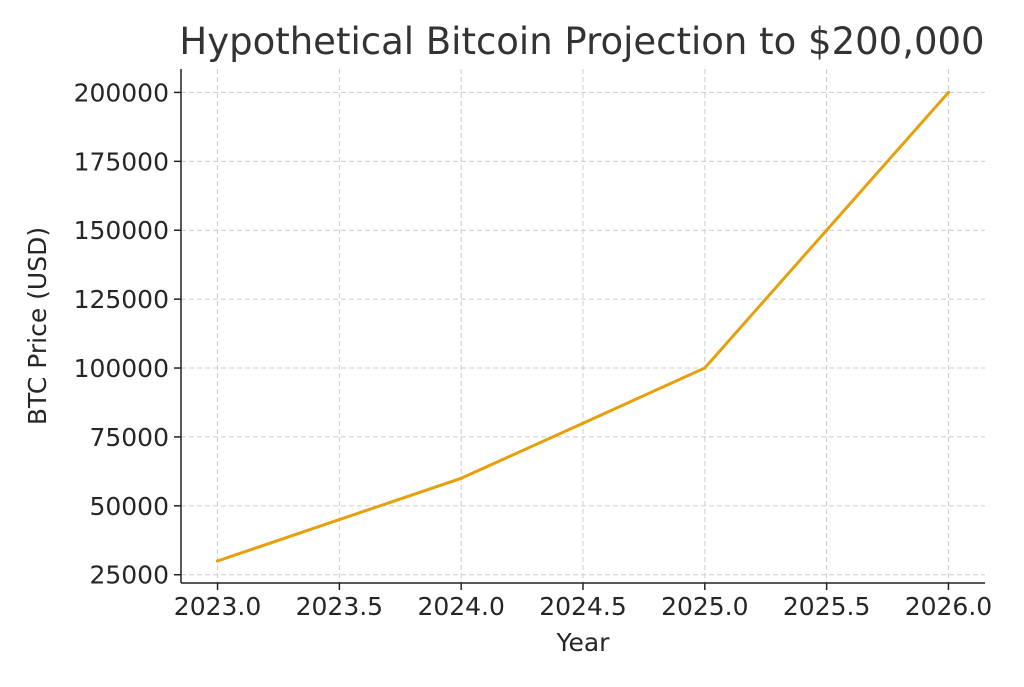 The height and width of the screenshot is (687, 1024). I want to click on y-tick-label: 75000, so click(129, 437).